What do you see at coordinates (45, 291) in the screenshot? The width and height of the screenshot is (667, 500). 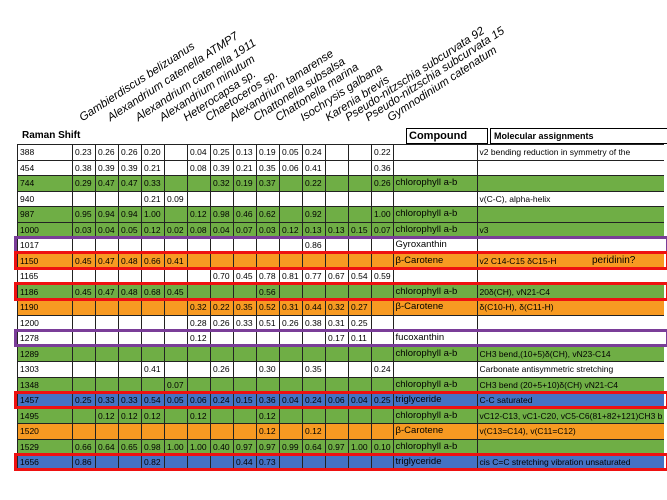 I see `raman-shift-cell: 1186` at bounding box center [45, 291].